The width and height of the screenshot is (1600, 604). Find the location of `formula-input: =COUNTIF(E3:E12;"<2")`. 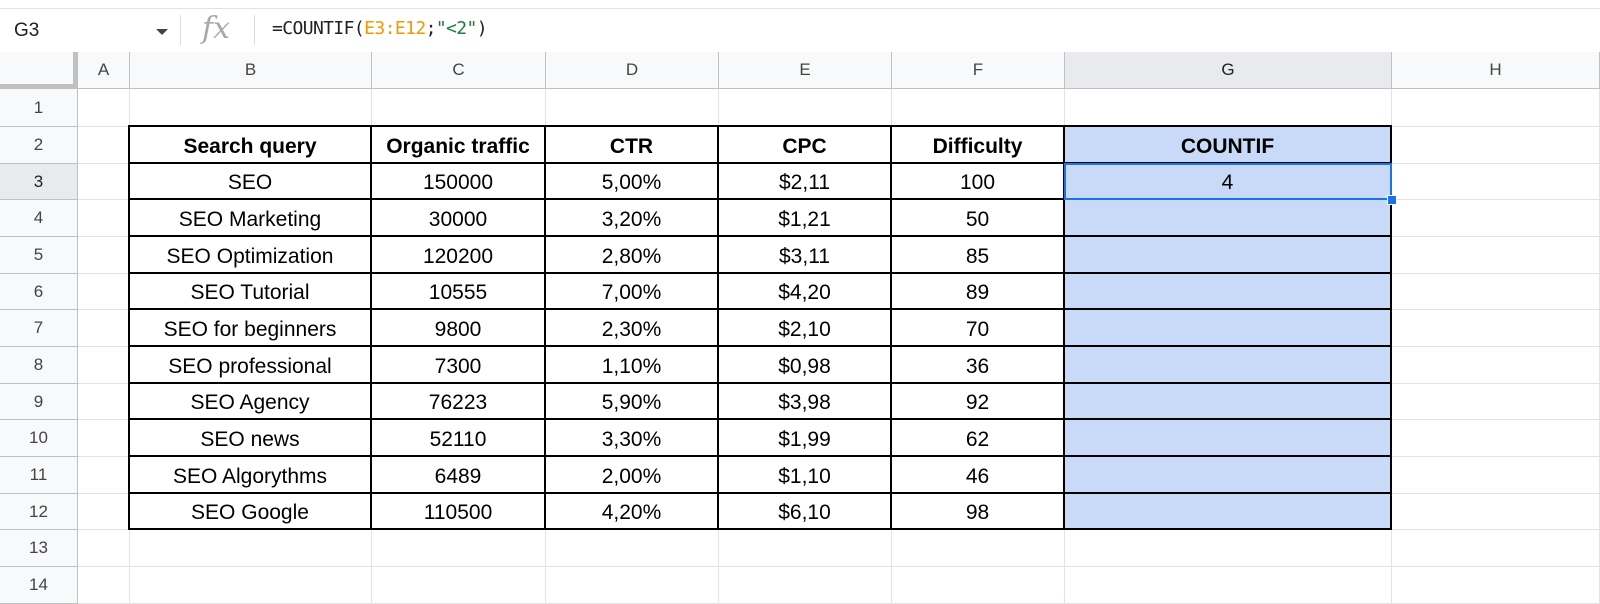

formula-input: =COUNTIF(E3:E12;"<2") is located at coordinates (380, 28).